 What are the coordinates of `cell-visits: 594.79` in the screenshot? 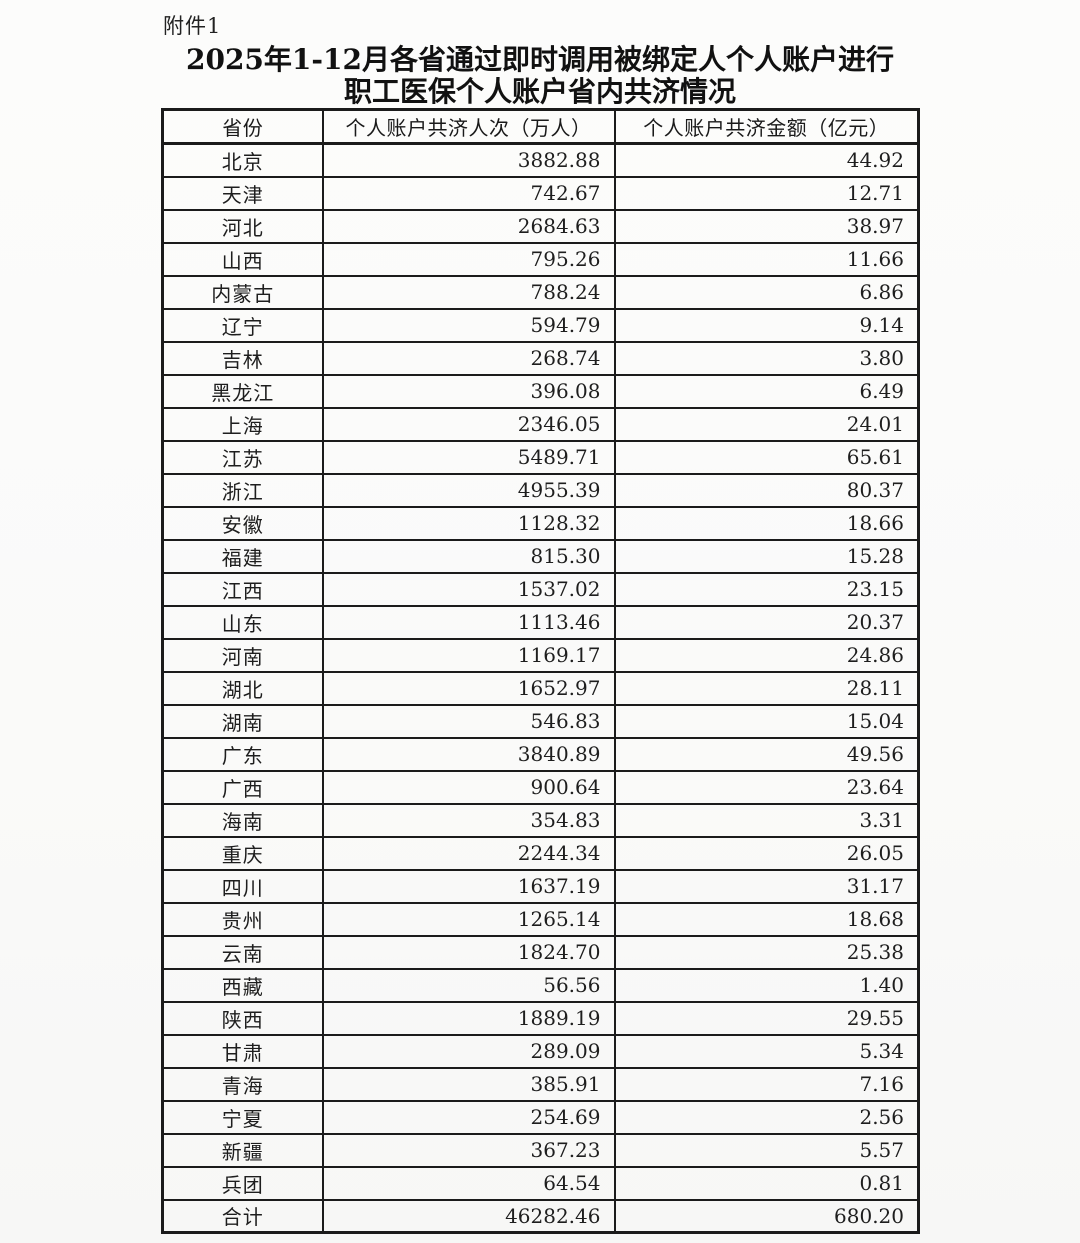 It's located at (468, 325).